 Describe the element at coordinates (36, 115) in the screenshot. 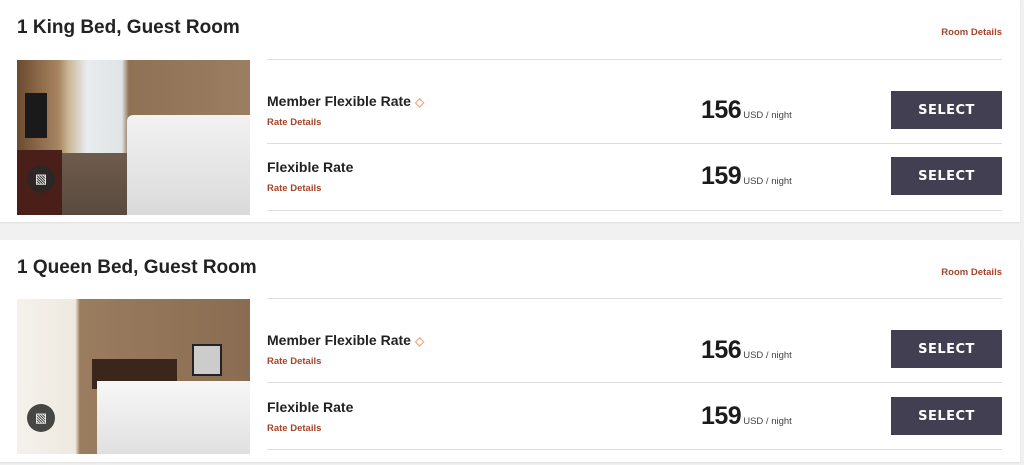

I see `tv` at that location.